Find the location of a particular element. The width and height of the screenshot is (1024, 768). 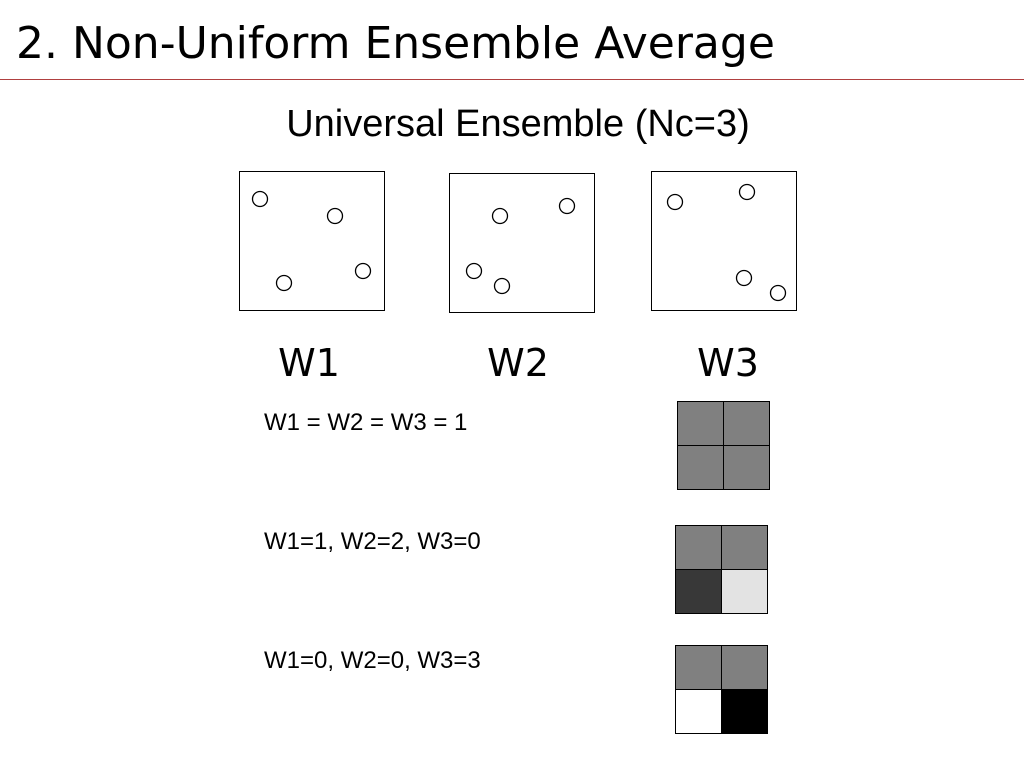

slide-title: 2. Non-Uniform Ensemble Average is located at coordinates (395, 43).